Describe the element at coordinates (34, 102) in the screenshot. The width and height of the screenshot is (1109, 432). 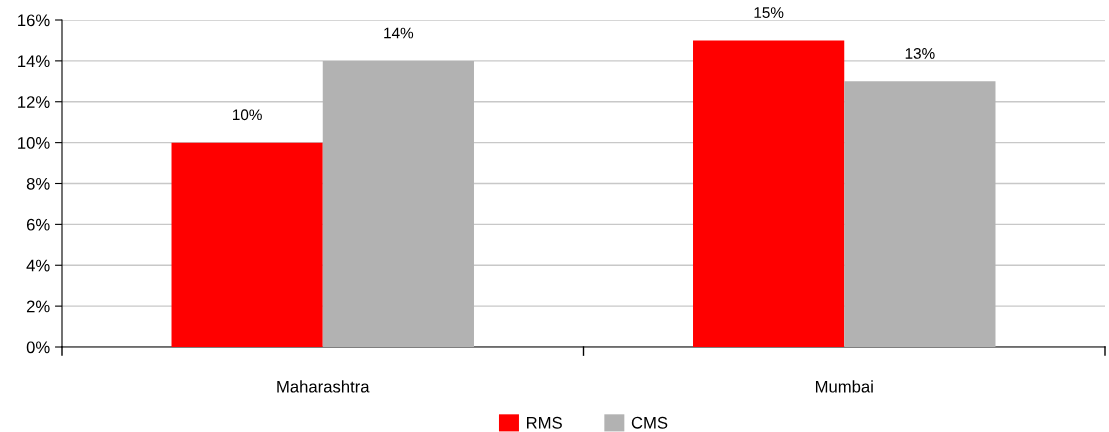
I see `y-tick-label: 12%` at that location.